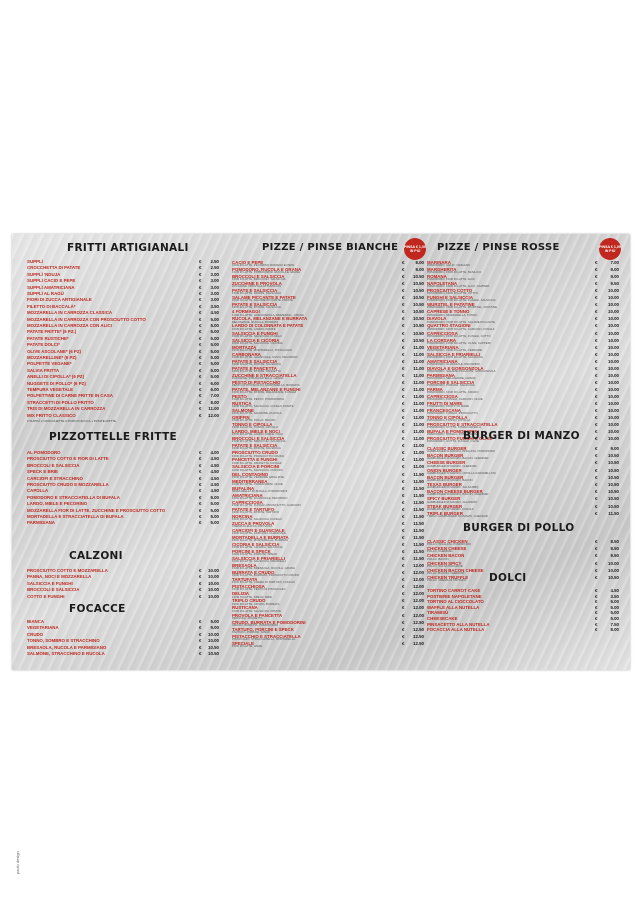 Image resolution: width=640 pixels, height=906 pixels. I want to click on item-name: TONNO E CIPOLLA, so click(252, 425).